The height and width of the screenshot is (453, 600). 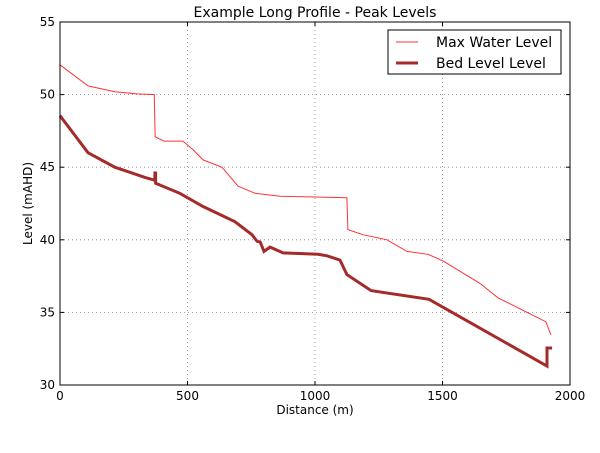 I want to click on legend: Max Water Level Bed Level Level, so click(x=474, y=52).